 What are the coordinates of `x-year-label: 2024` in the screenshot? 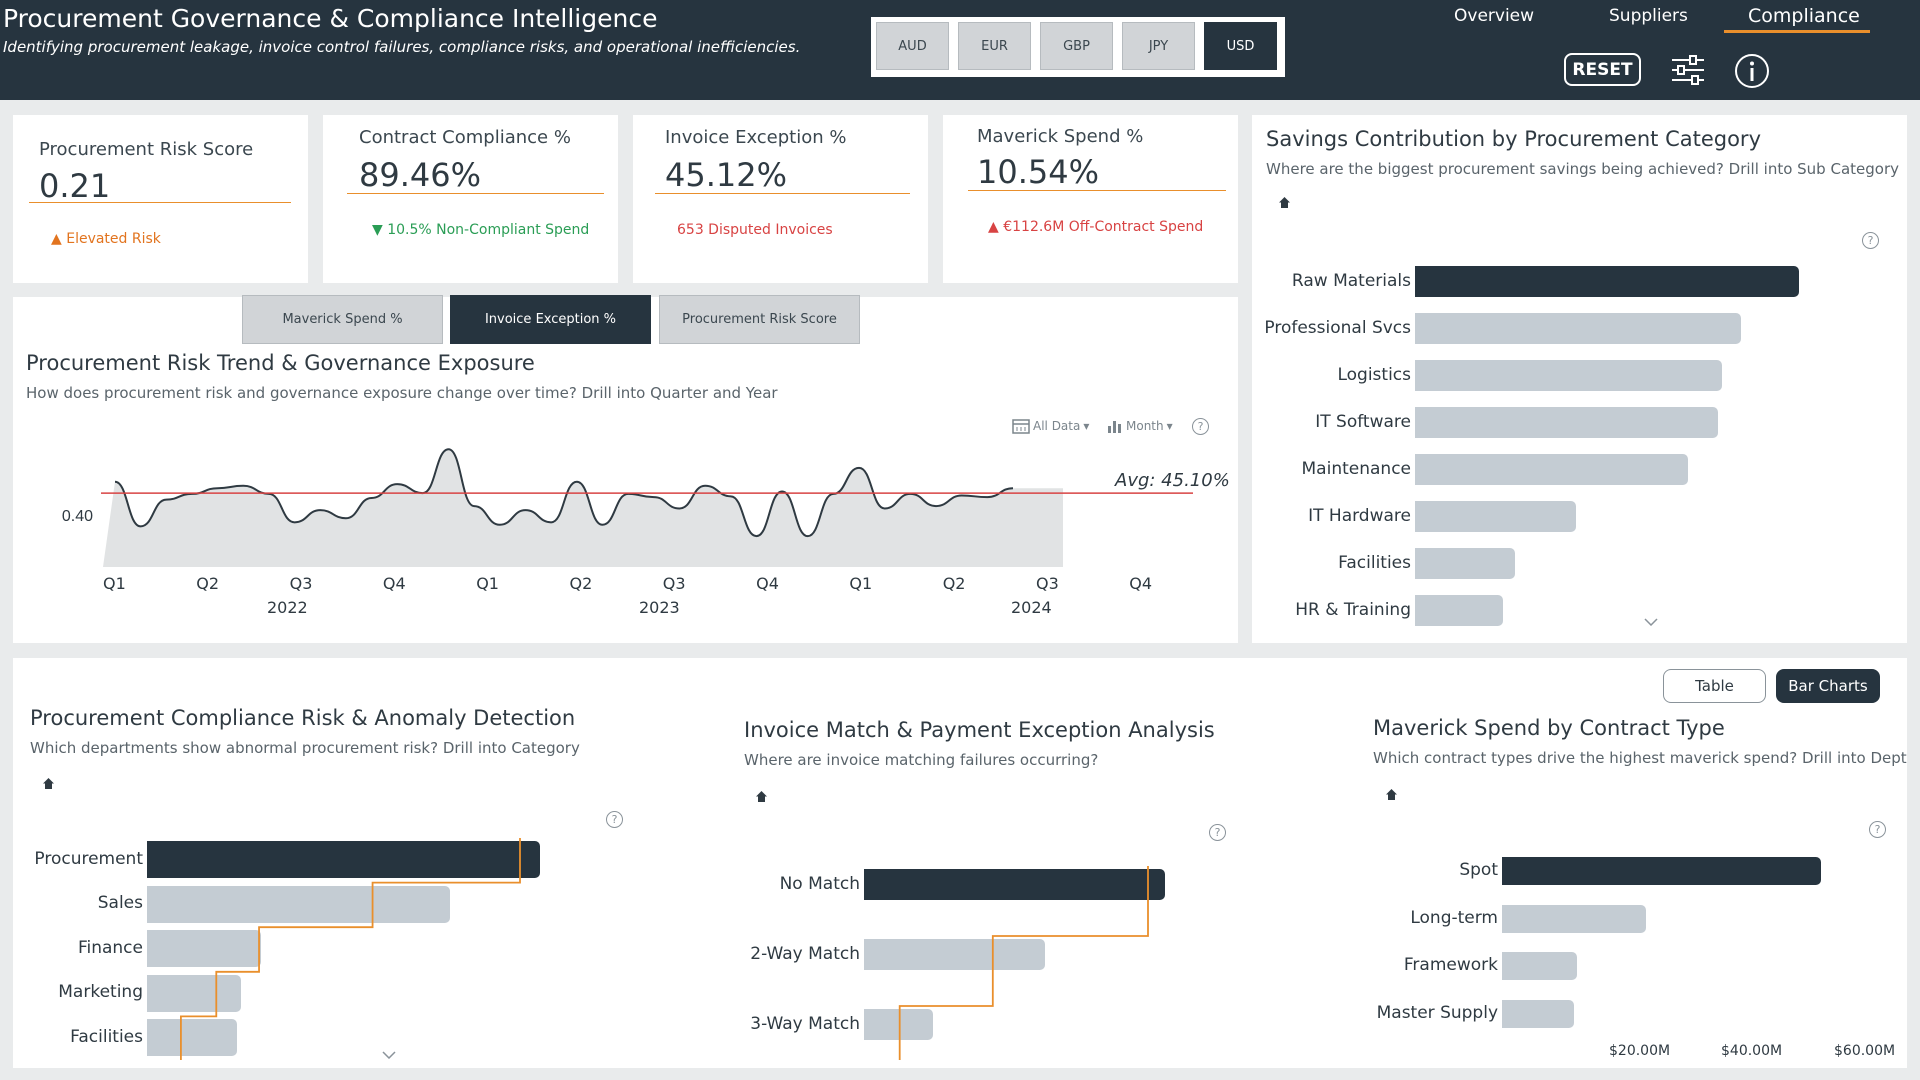 It's located at (1031, 607).